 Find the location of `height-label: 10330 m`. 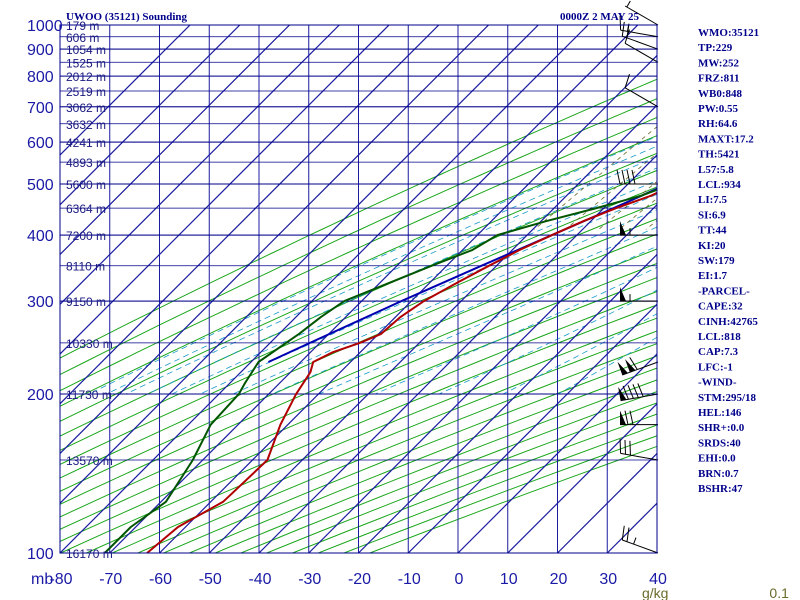

height-label: 10330 m is located at coordinates (89, 344).